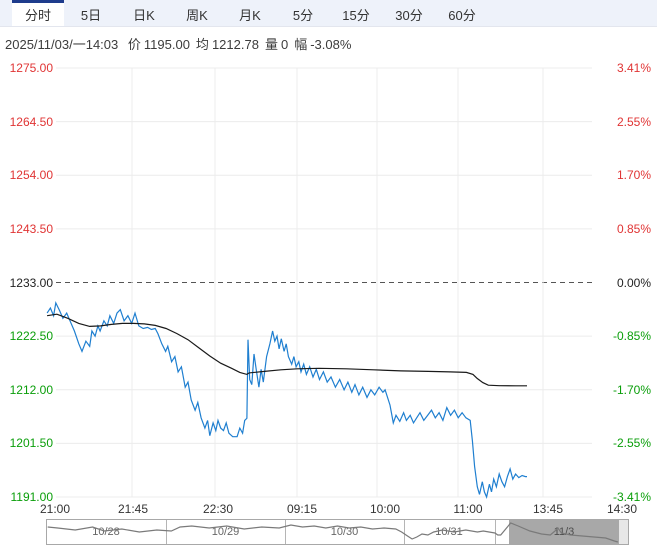  Describe the element at coordinates (202, 44) in the screenshot. I see `info-label: 均` at that location.